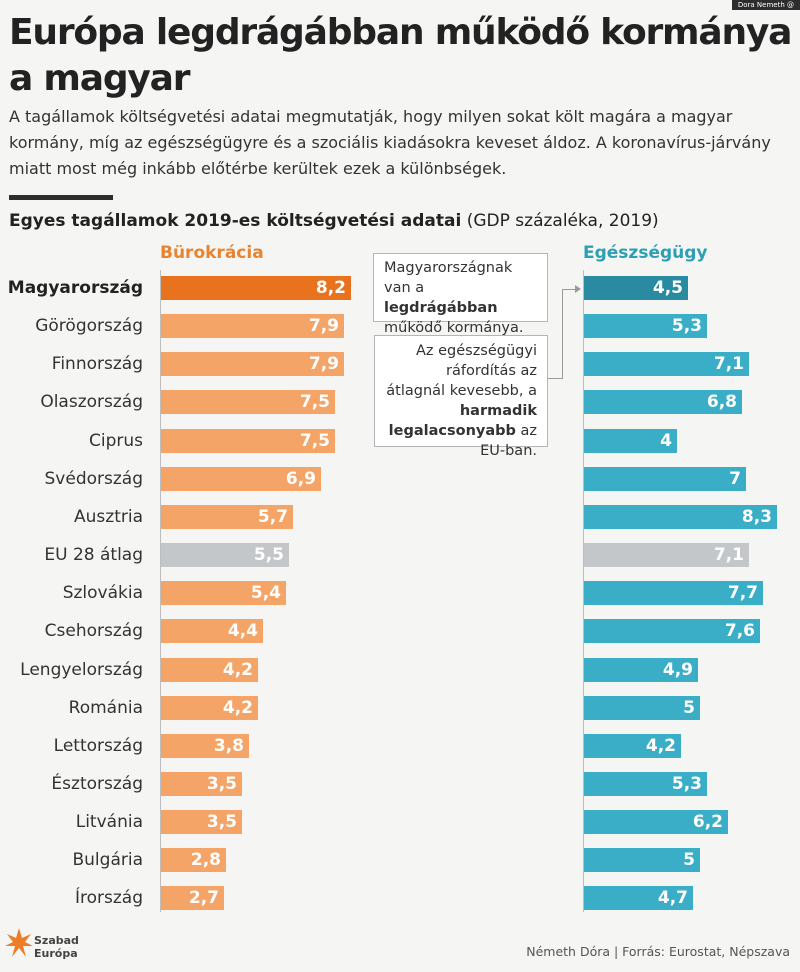  I want to click on category-label: Észtország, so click(97, 783).